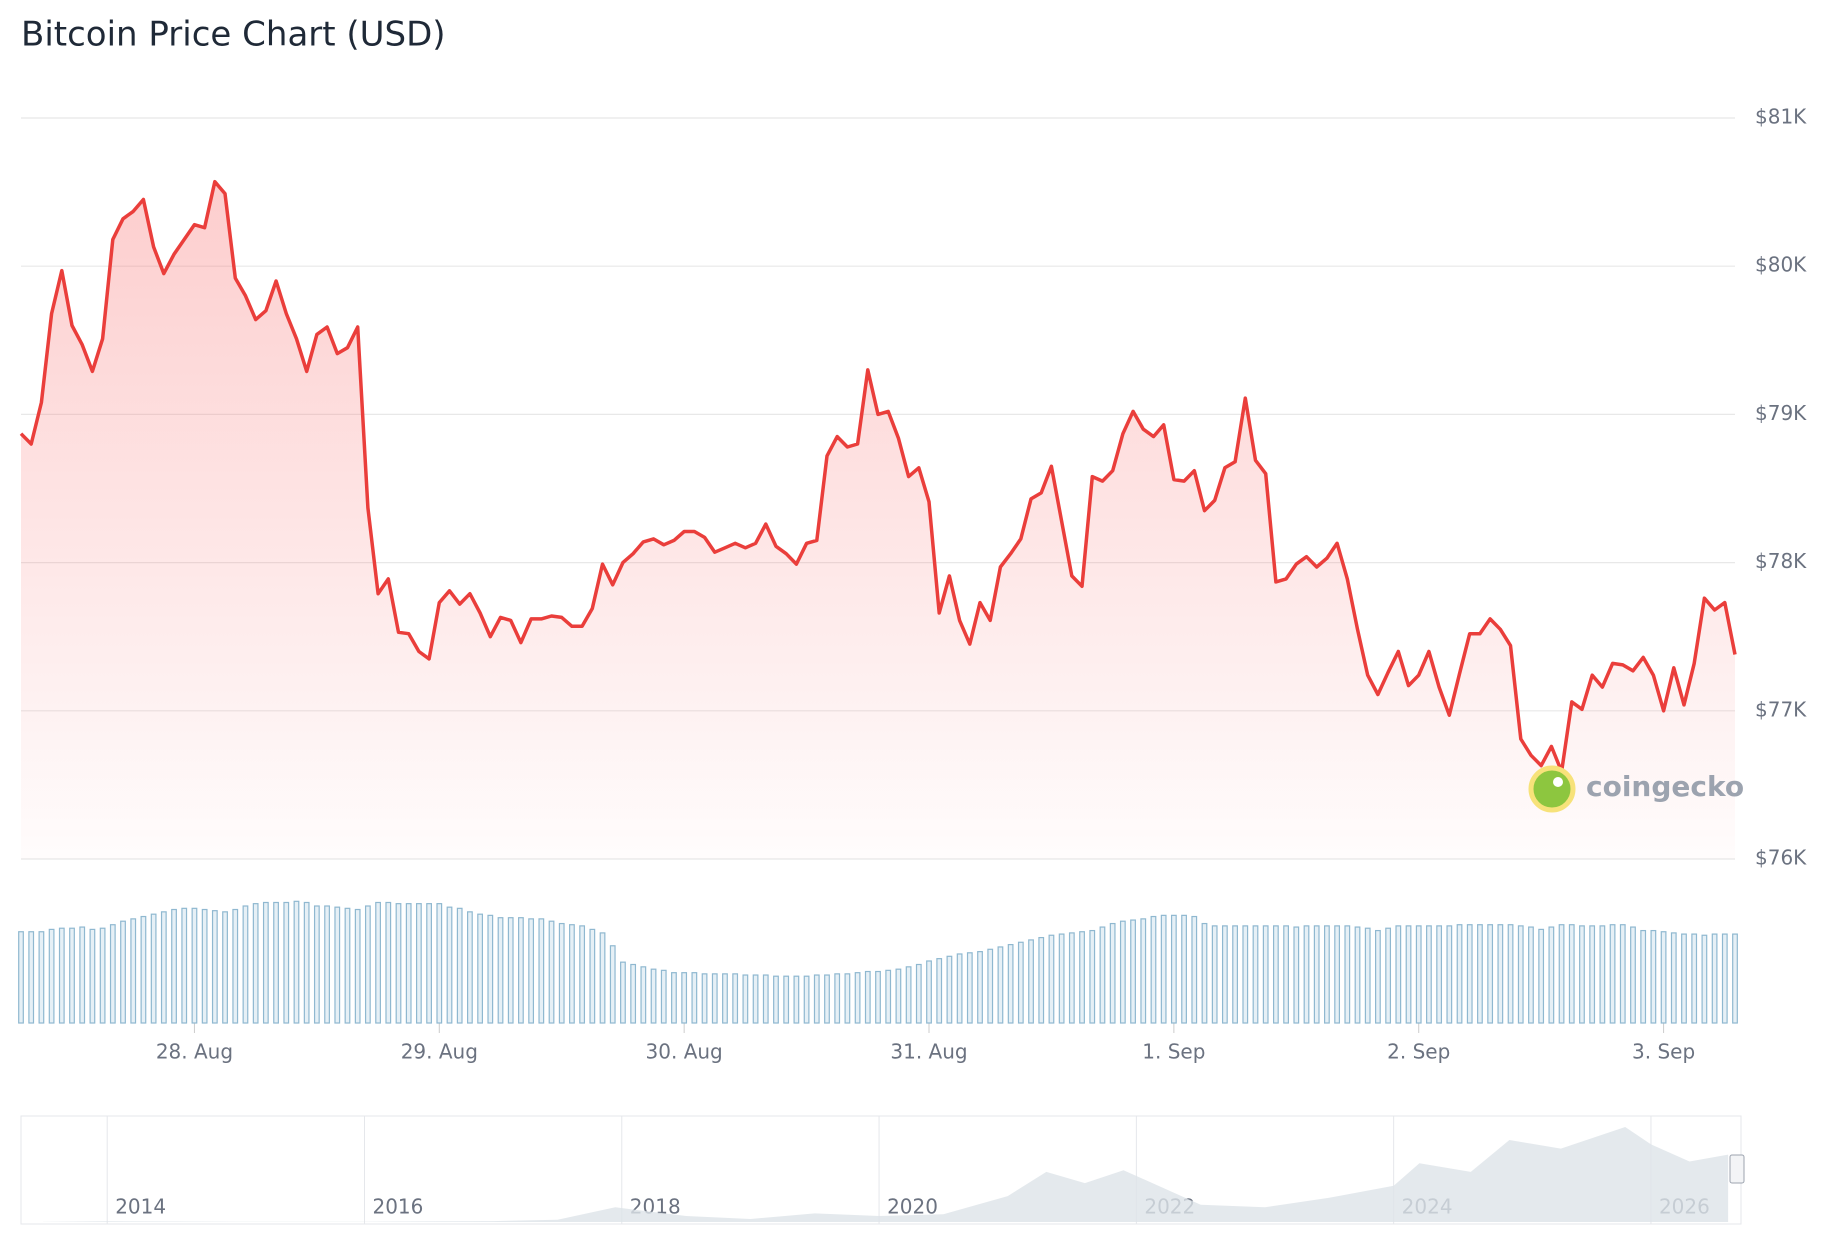  I want to click on x-tick-label: 31. Aug, so click(928, 1052).